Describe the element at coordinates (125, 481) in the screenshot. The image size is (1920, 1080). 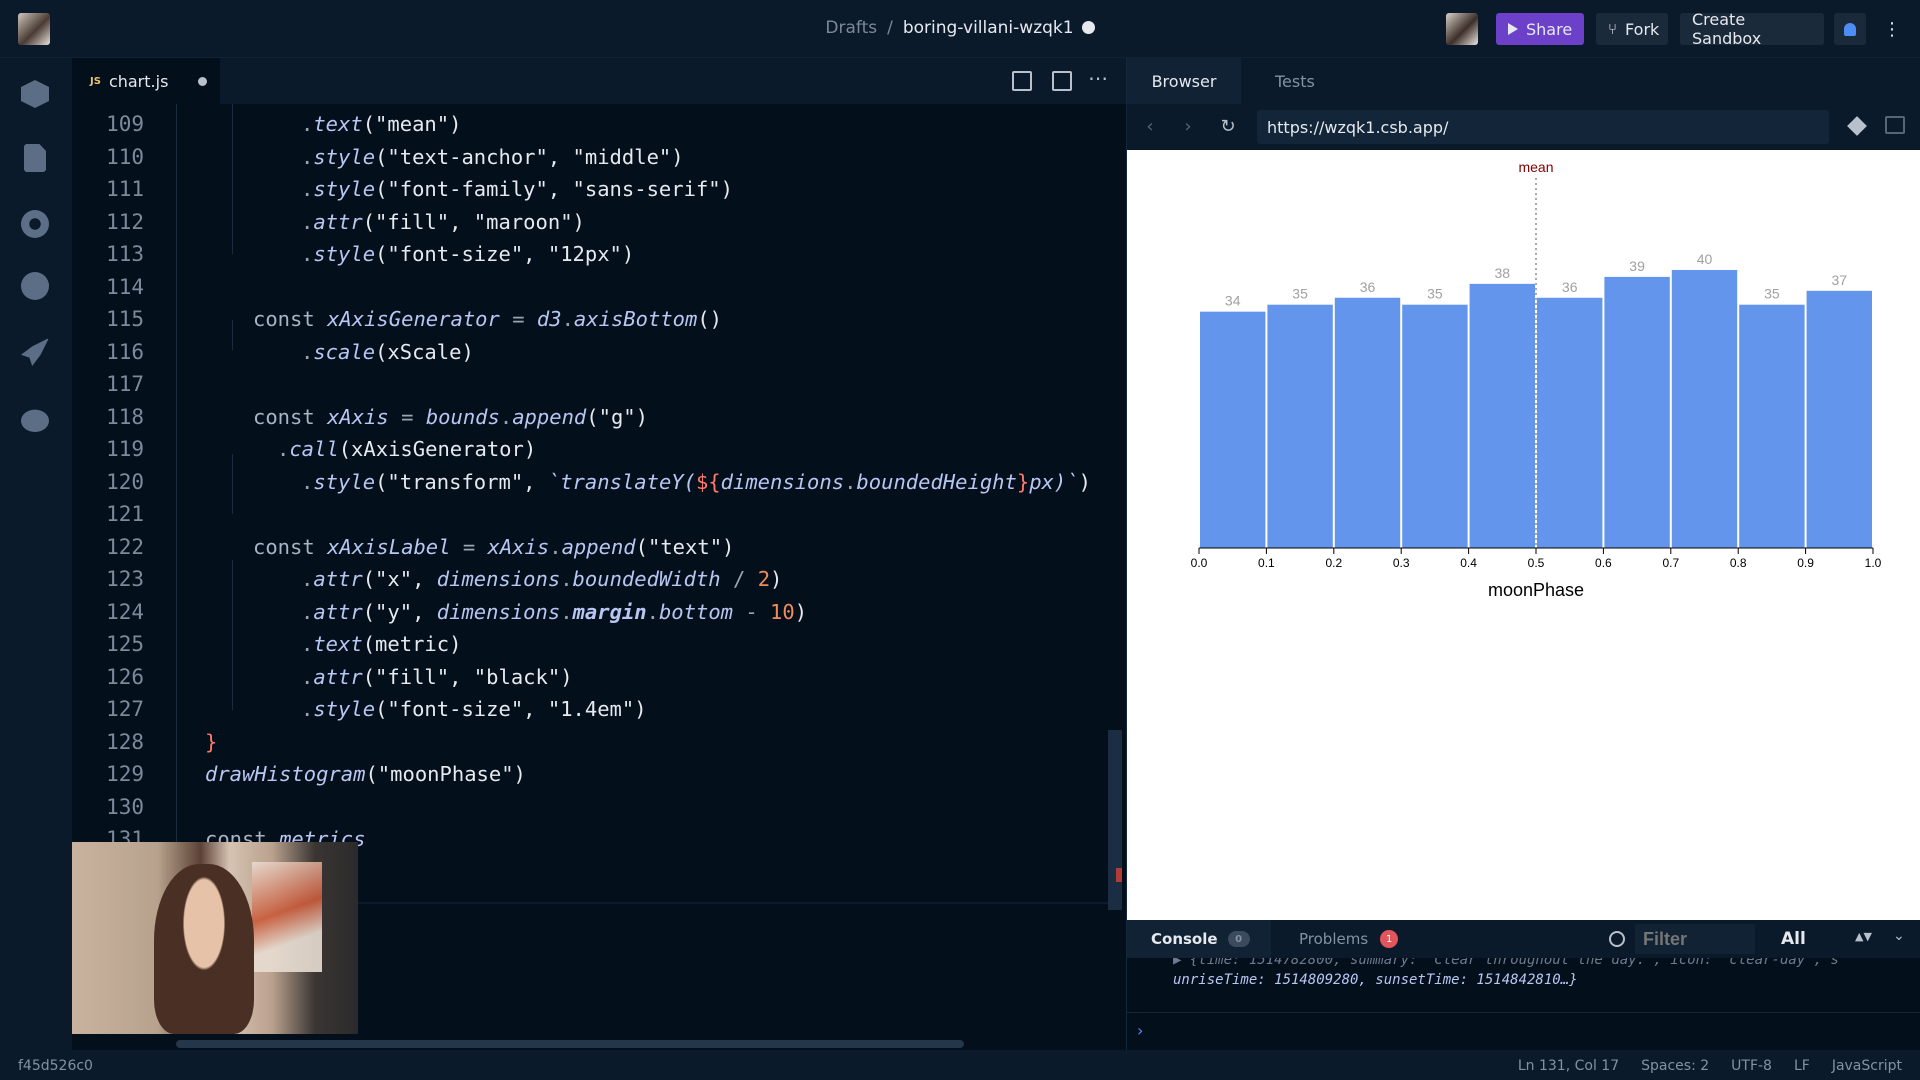
I see `line-number: 120` at that location.